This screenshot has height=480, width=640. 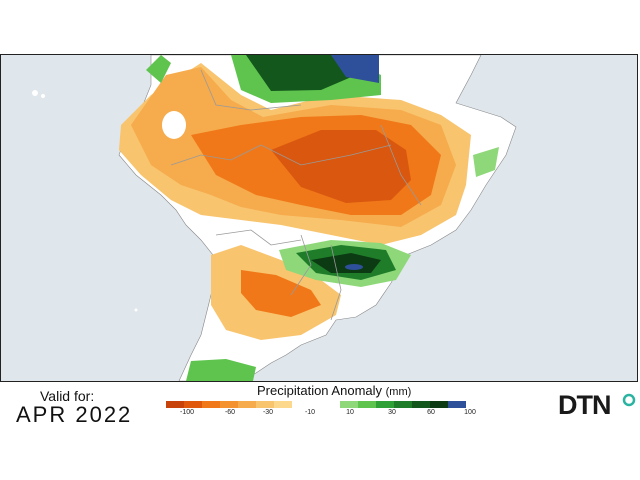 What do you see at coordinates (470, 412) in the screenshot?
I see `tick-label: 100` at bounding box center [470, 412].